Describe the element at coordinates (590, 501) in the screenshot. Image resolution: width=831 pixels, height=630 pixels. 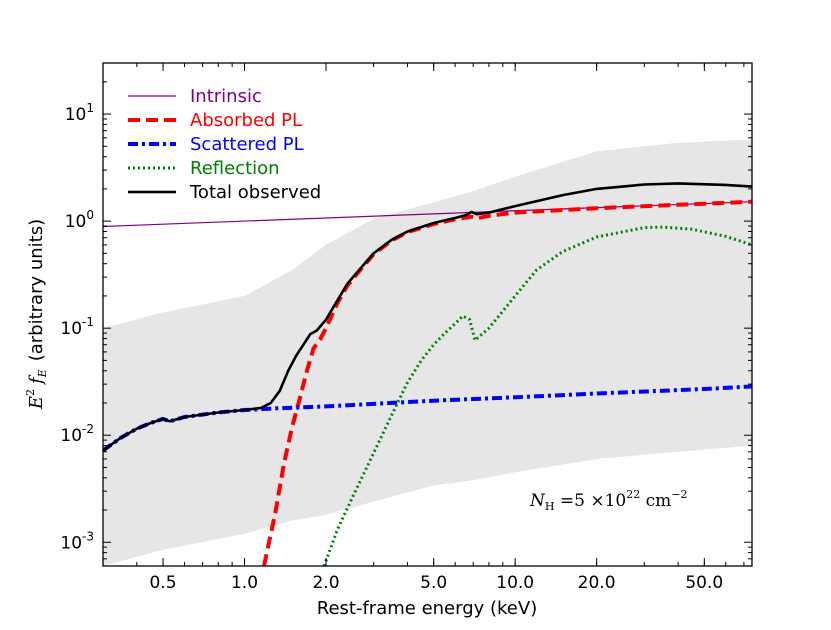
I see `nh-annotation-mid: =5 ×10` at that location.